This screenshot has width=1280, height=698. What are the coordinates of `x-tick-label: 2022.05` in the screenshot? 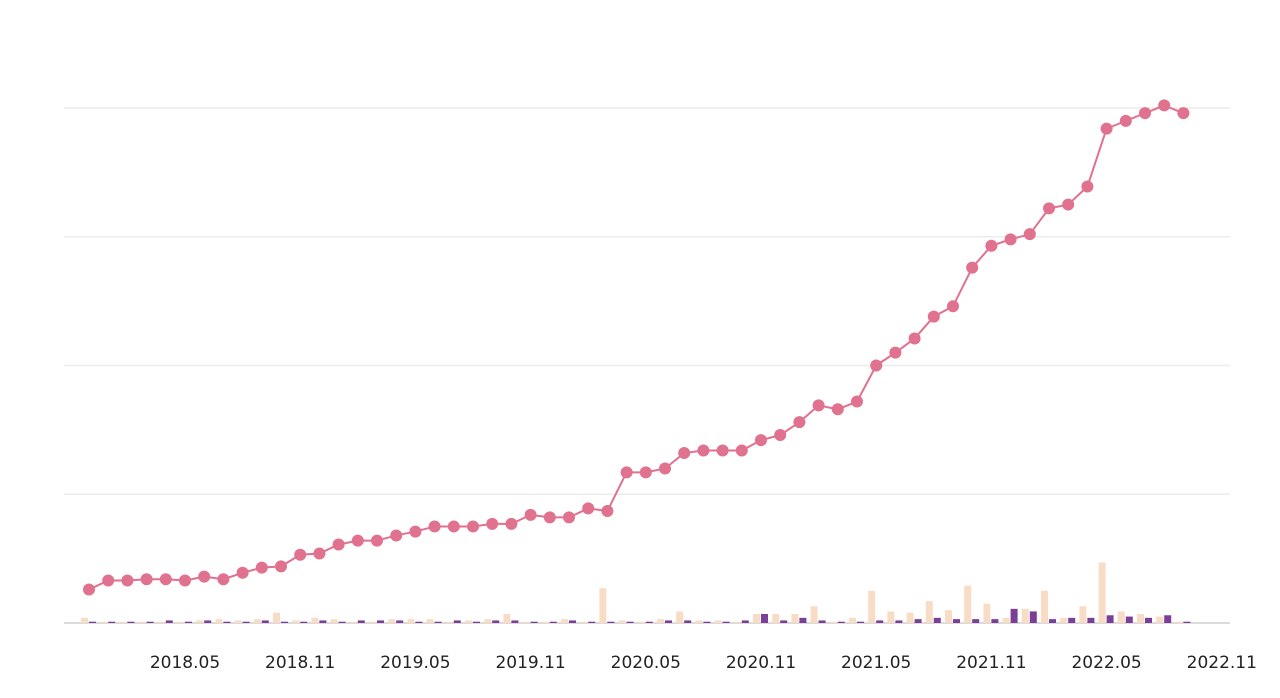 It's located at (1106, 663).